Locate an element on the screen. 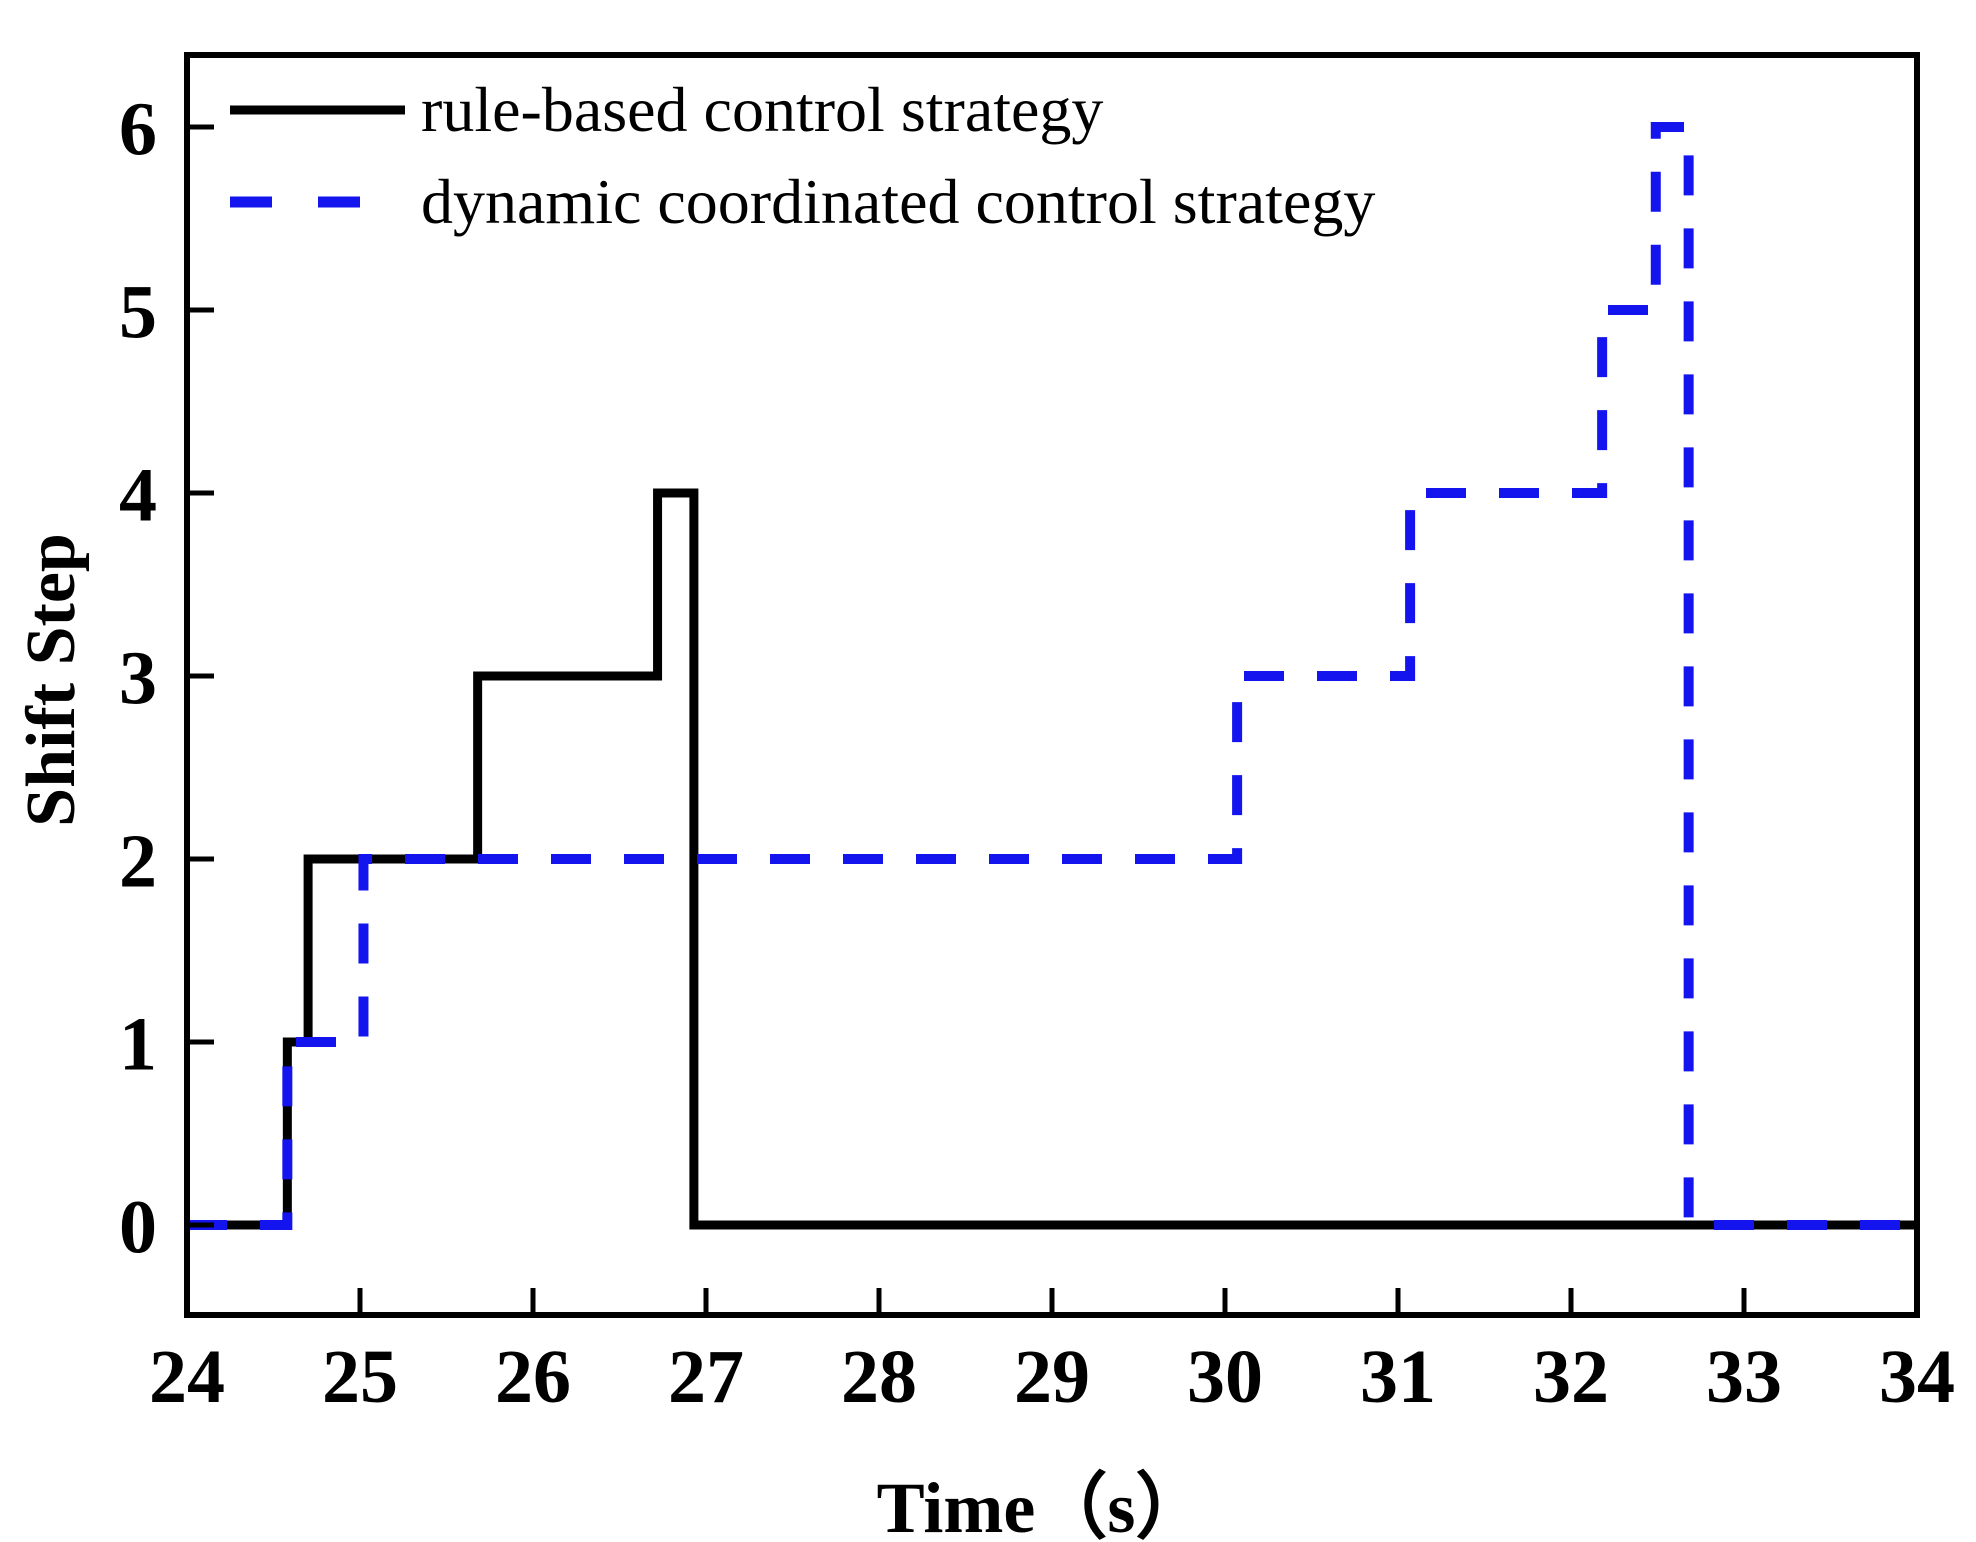 The image size is (1976, 1542). legend-item-rule-based: rule-based control strategy is located at coordinates (802, 110).